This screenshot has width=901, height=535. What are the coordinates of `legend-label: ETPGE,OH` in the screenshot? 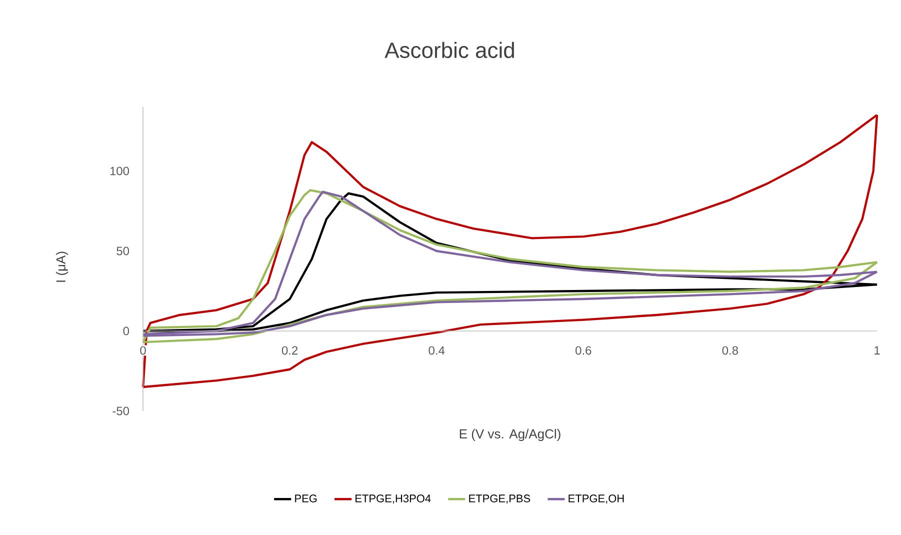 It's located at (596, 499).